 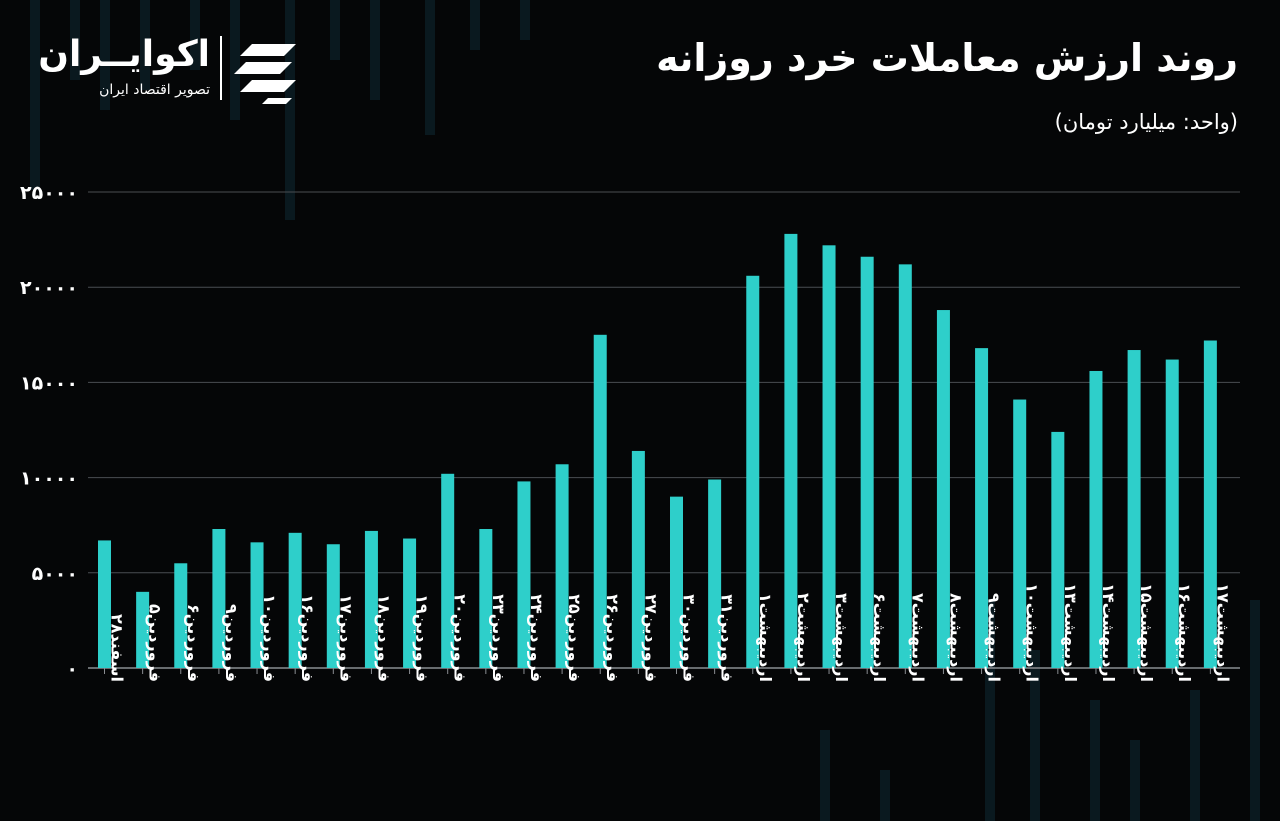 I want to click on x-tick-label: فروردین۱۶, so click(x=307, y=638).